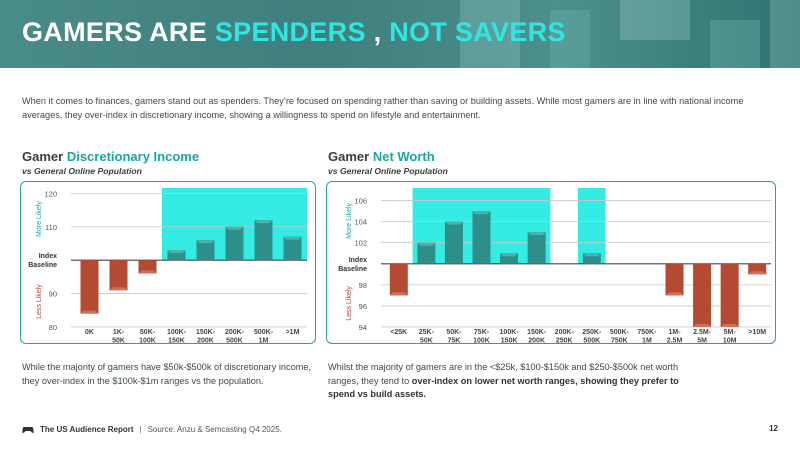  I want to click on y-tick-label: 106, so click(360, 201).